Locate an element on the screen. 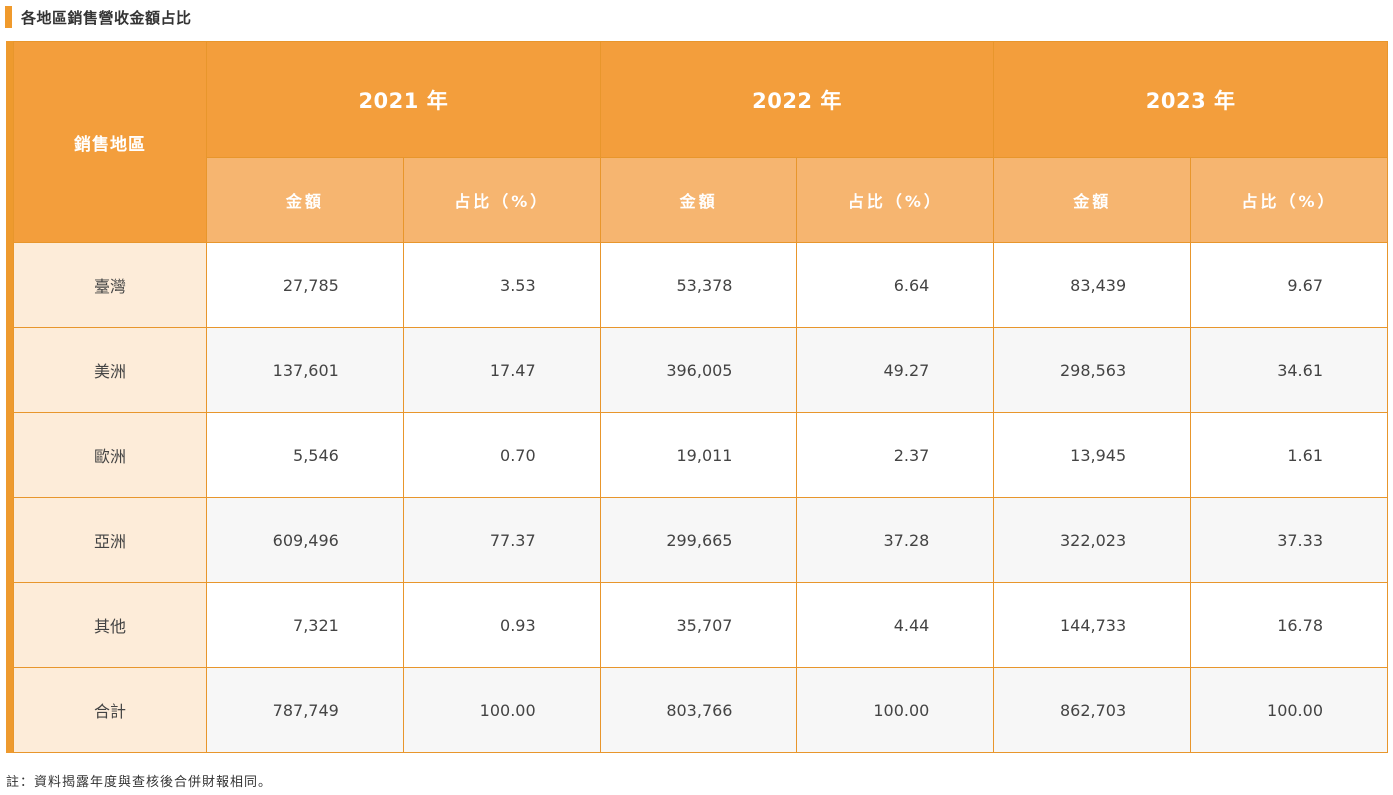 This screenshot has height=795, width=1393. amount-cell: 787,749 is located at coordinates (305, 710).